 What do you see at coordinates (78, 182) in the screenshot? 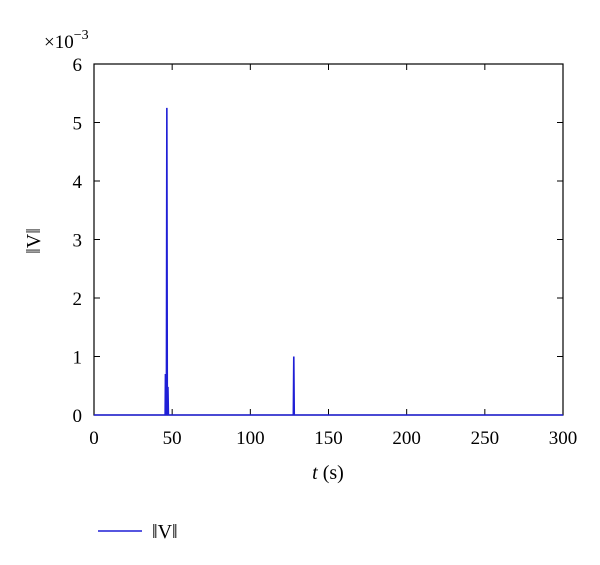
I see `y-tick-label: 4` at bounding box center [78, 182].